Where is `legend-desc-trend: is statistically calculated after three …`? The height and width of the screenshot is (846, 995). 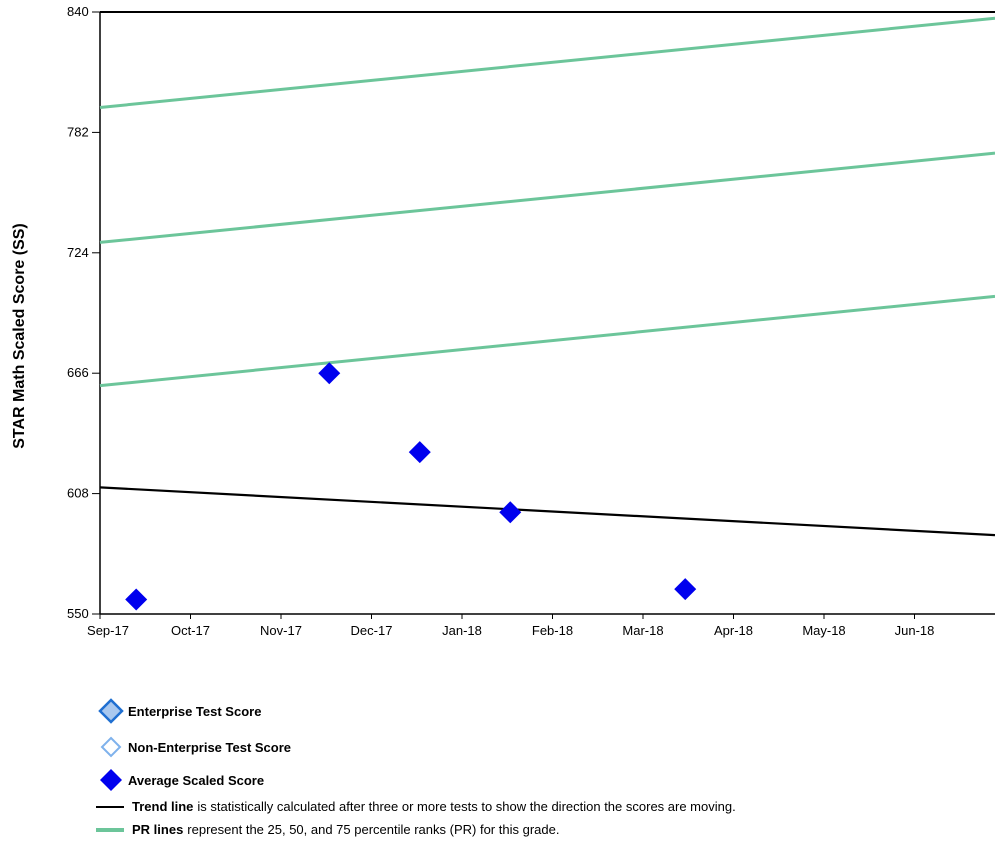 legend-desc-trend: is statistically calculated after three … is located at coordinates (466, 806).